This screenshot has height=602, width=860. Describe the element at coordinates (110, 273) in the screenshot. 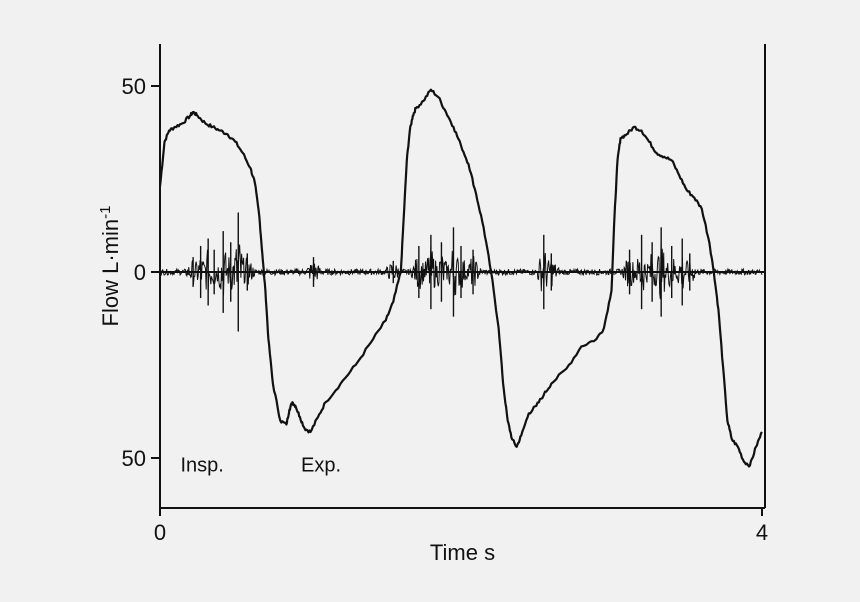

I see `y-axis-label-text: Flow L·min` at that location.